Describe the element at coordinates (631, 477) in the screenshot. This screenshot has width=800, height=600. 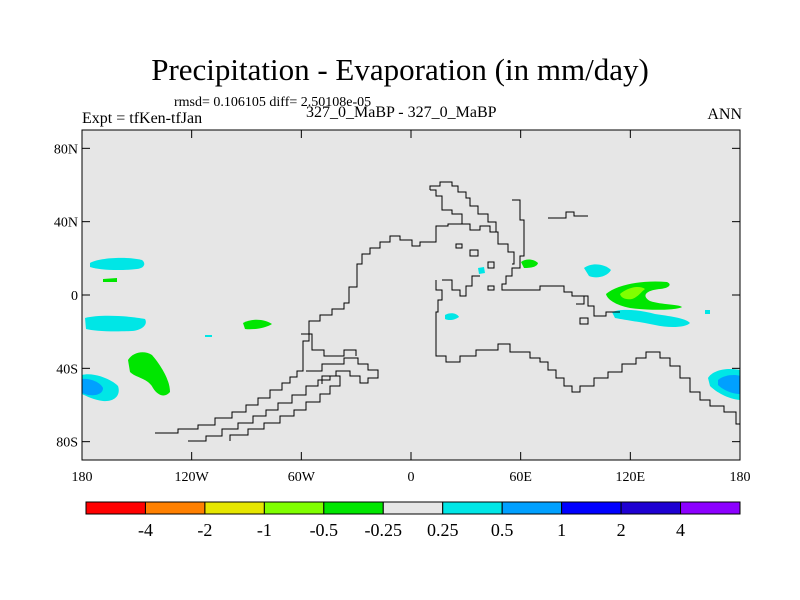
I see `x-tick-label: 120E` at that location.